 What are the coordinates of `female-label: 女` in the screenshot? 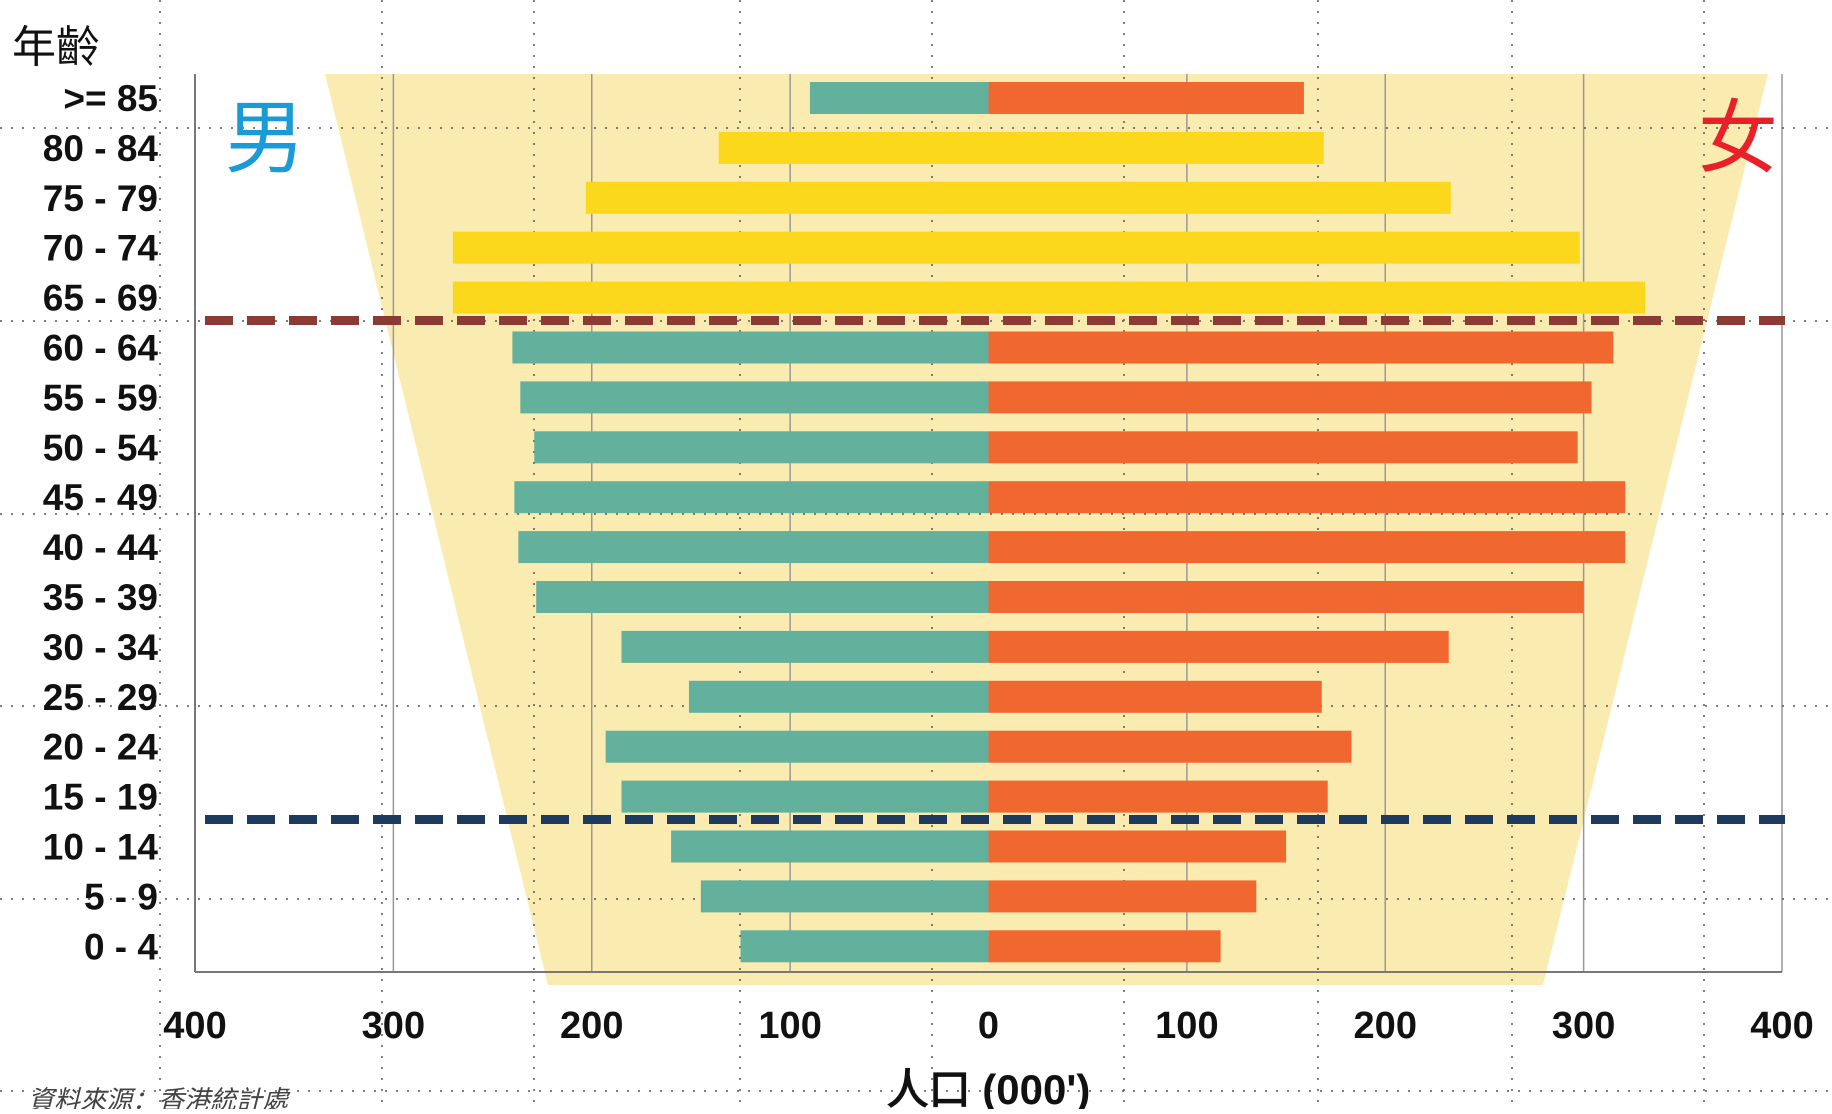 It's located at (1738, 138).